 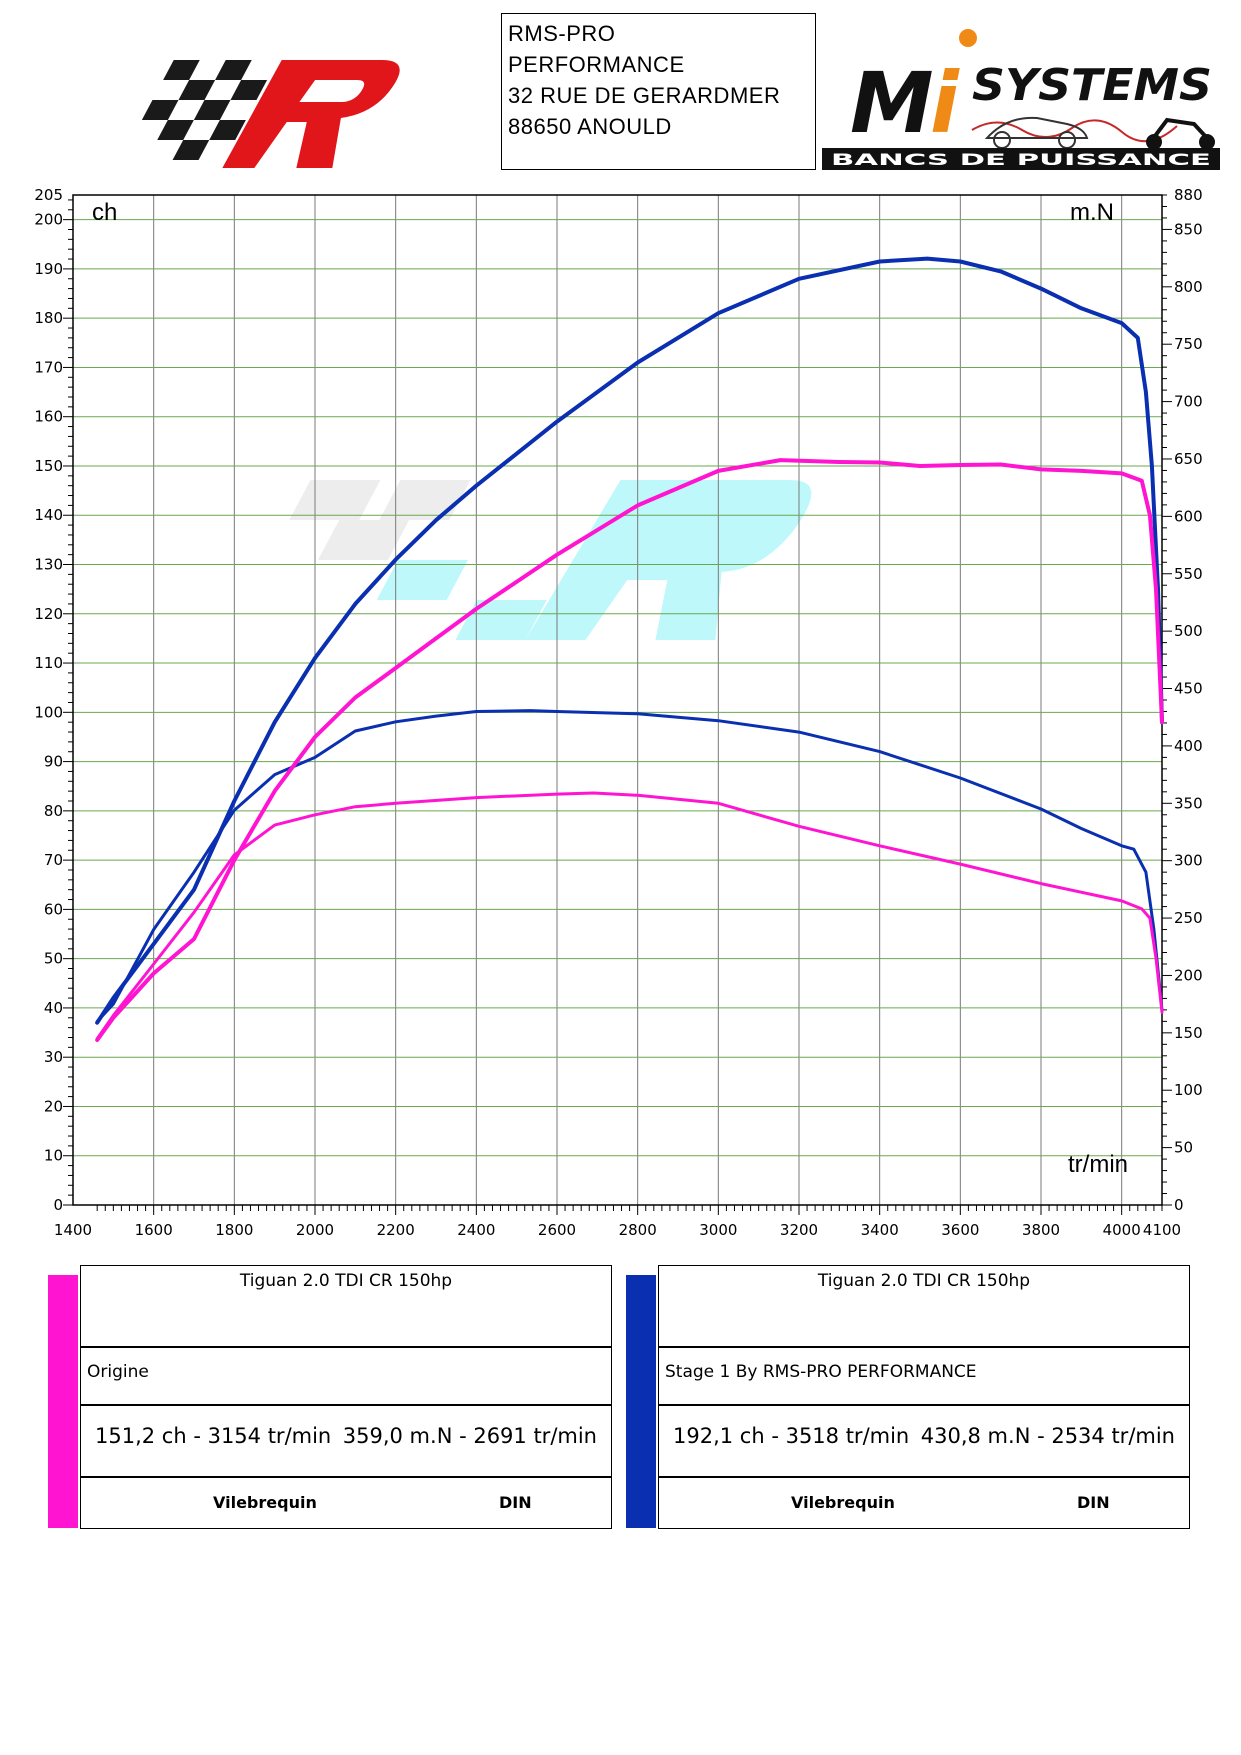 What do you see at coordinates (154, 1230) in the screenshot?
I see `x-tick-label: 1600` at bounding box center [154, 1230].